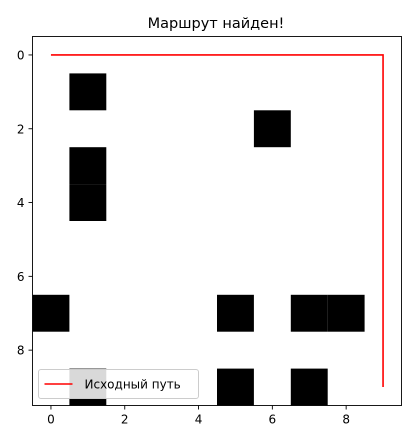  I want to click on x-tick-label-1: 2, so click(125, 420).